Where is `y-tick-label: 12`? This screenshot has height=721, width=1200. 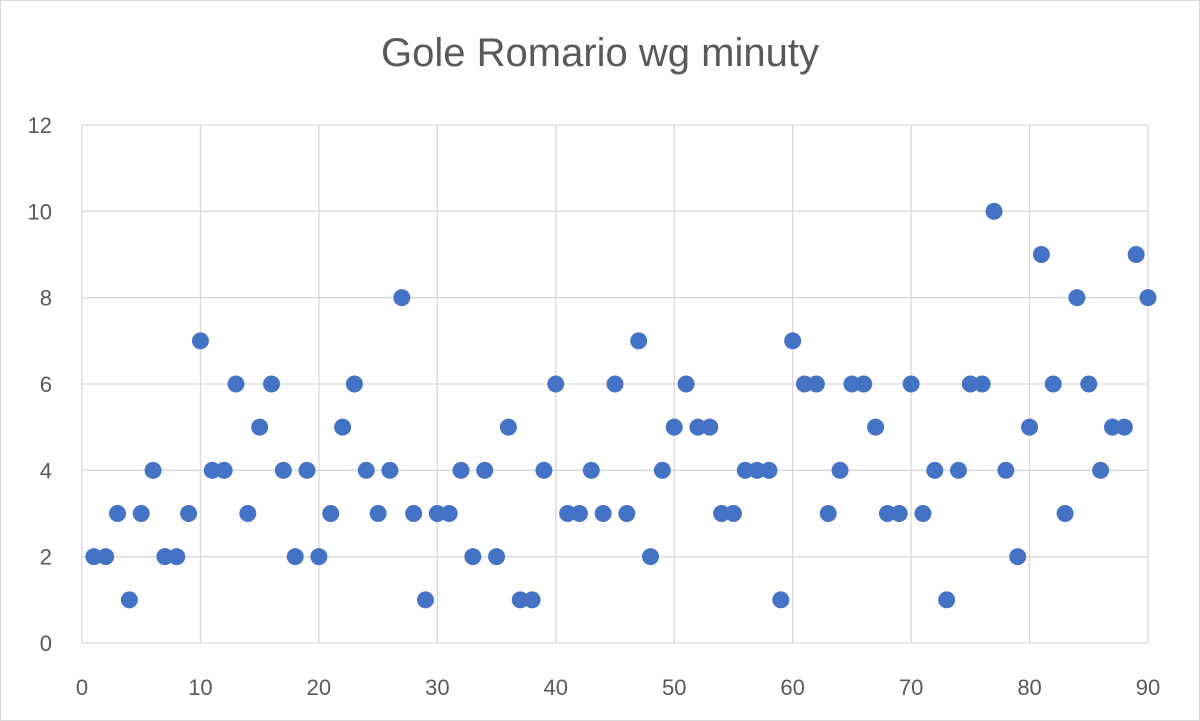
y-tick-label: 12 is located at coordinates (40, 125).